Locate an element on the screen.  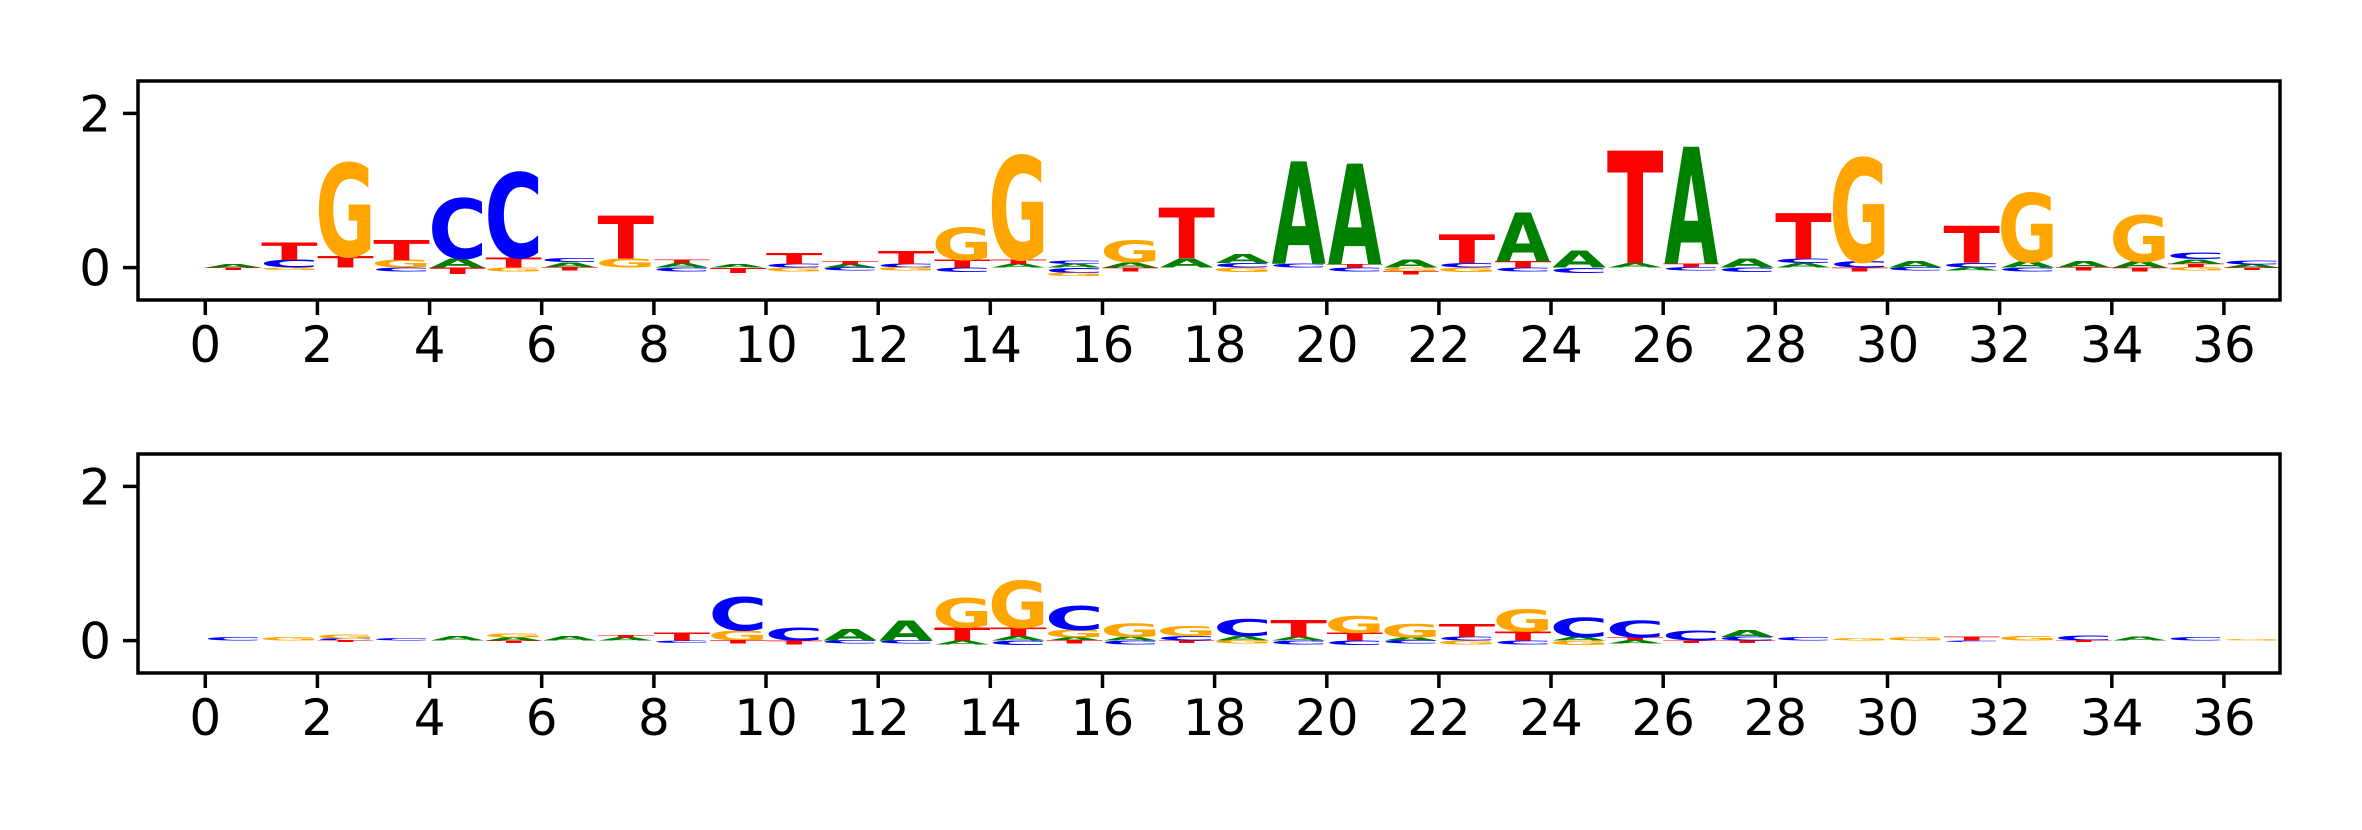
x-tick-label: 28 is located at coordinates (1775, 345).